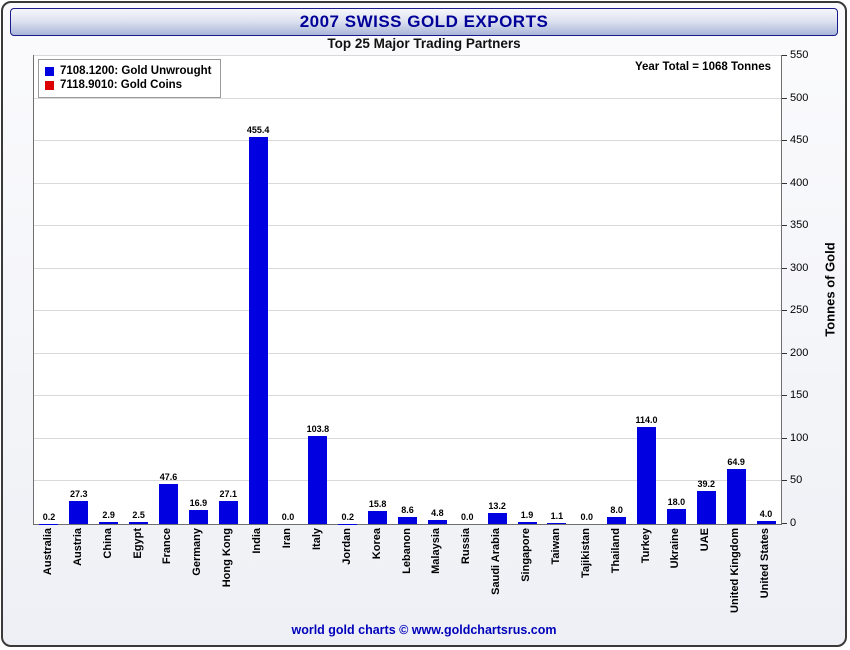 The height and width of the screenshot is (650, 850). I want to click on bar-value-label: 1.1, so click(557, 516).